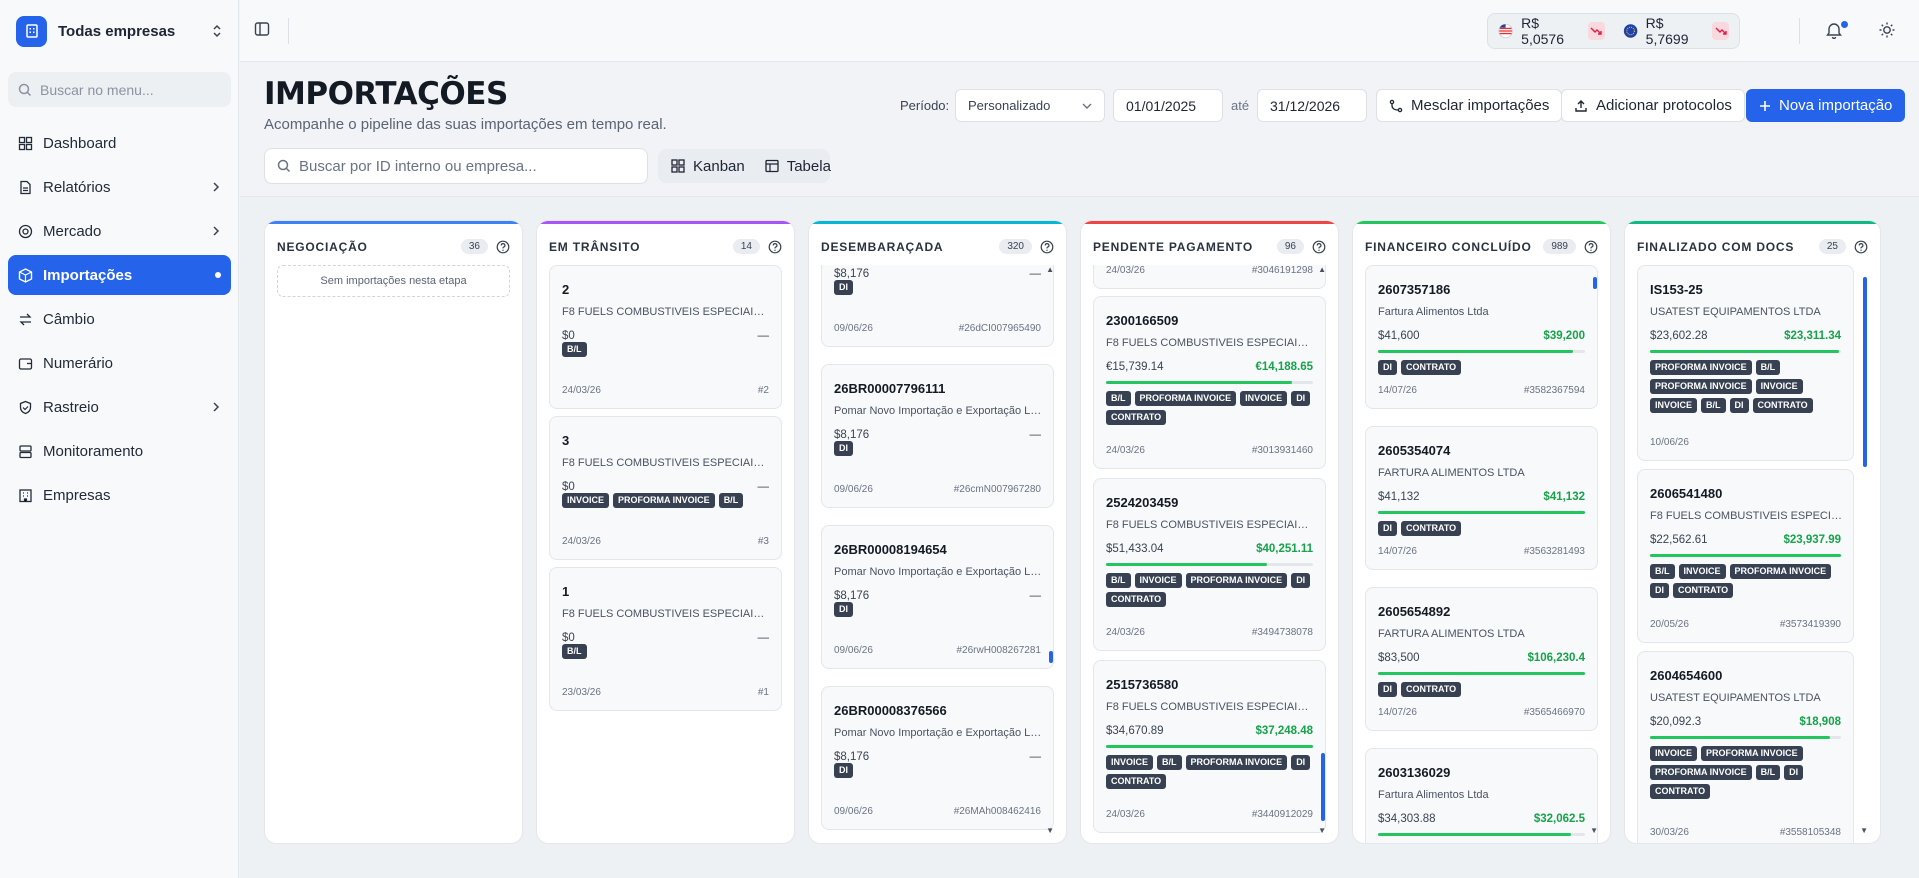 Image resolution: width=1919 pixels, height=878 pixels. Describe the element at coordinates (1826, 105) in the screenshot. I see `new-import-button: Nova importação` at that location.